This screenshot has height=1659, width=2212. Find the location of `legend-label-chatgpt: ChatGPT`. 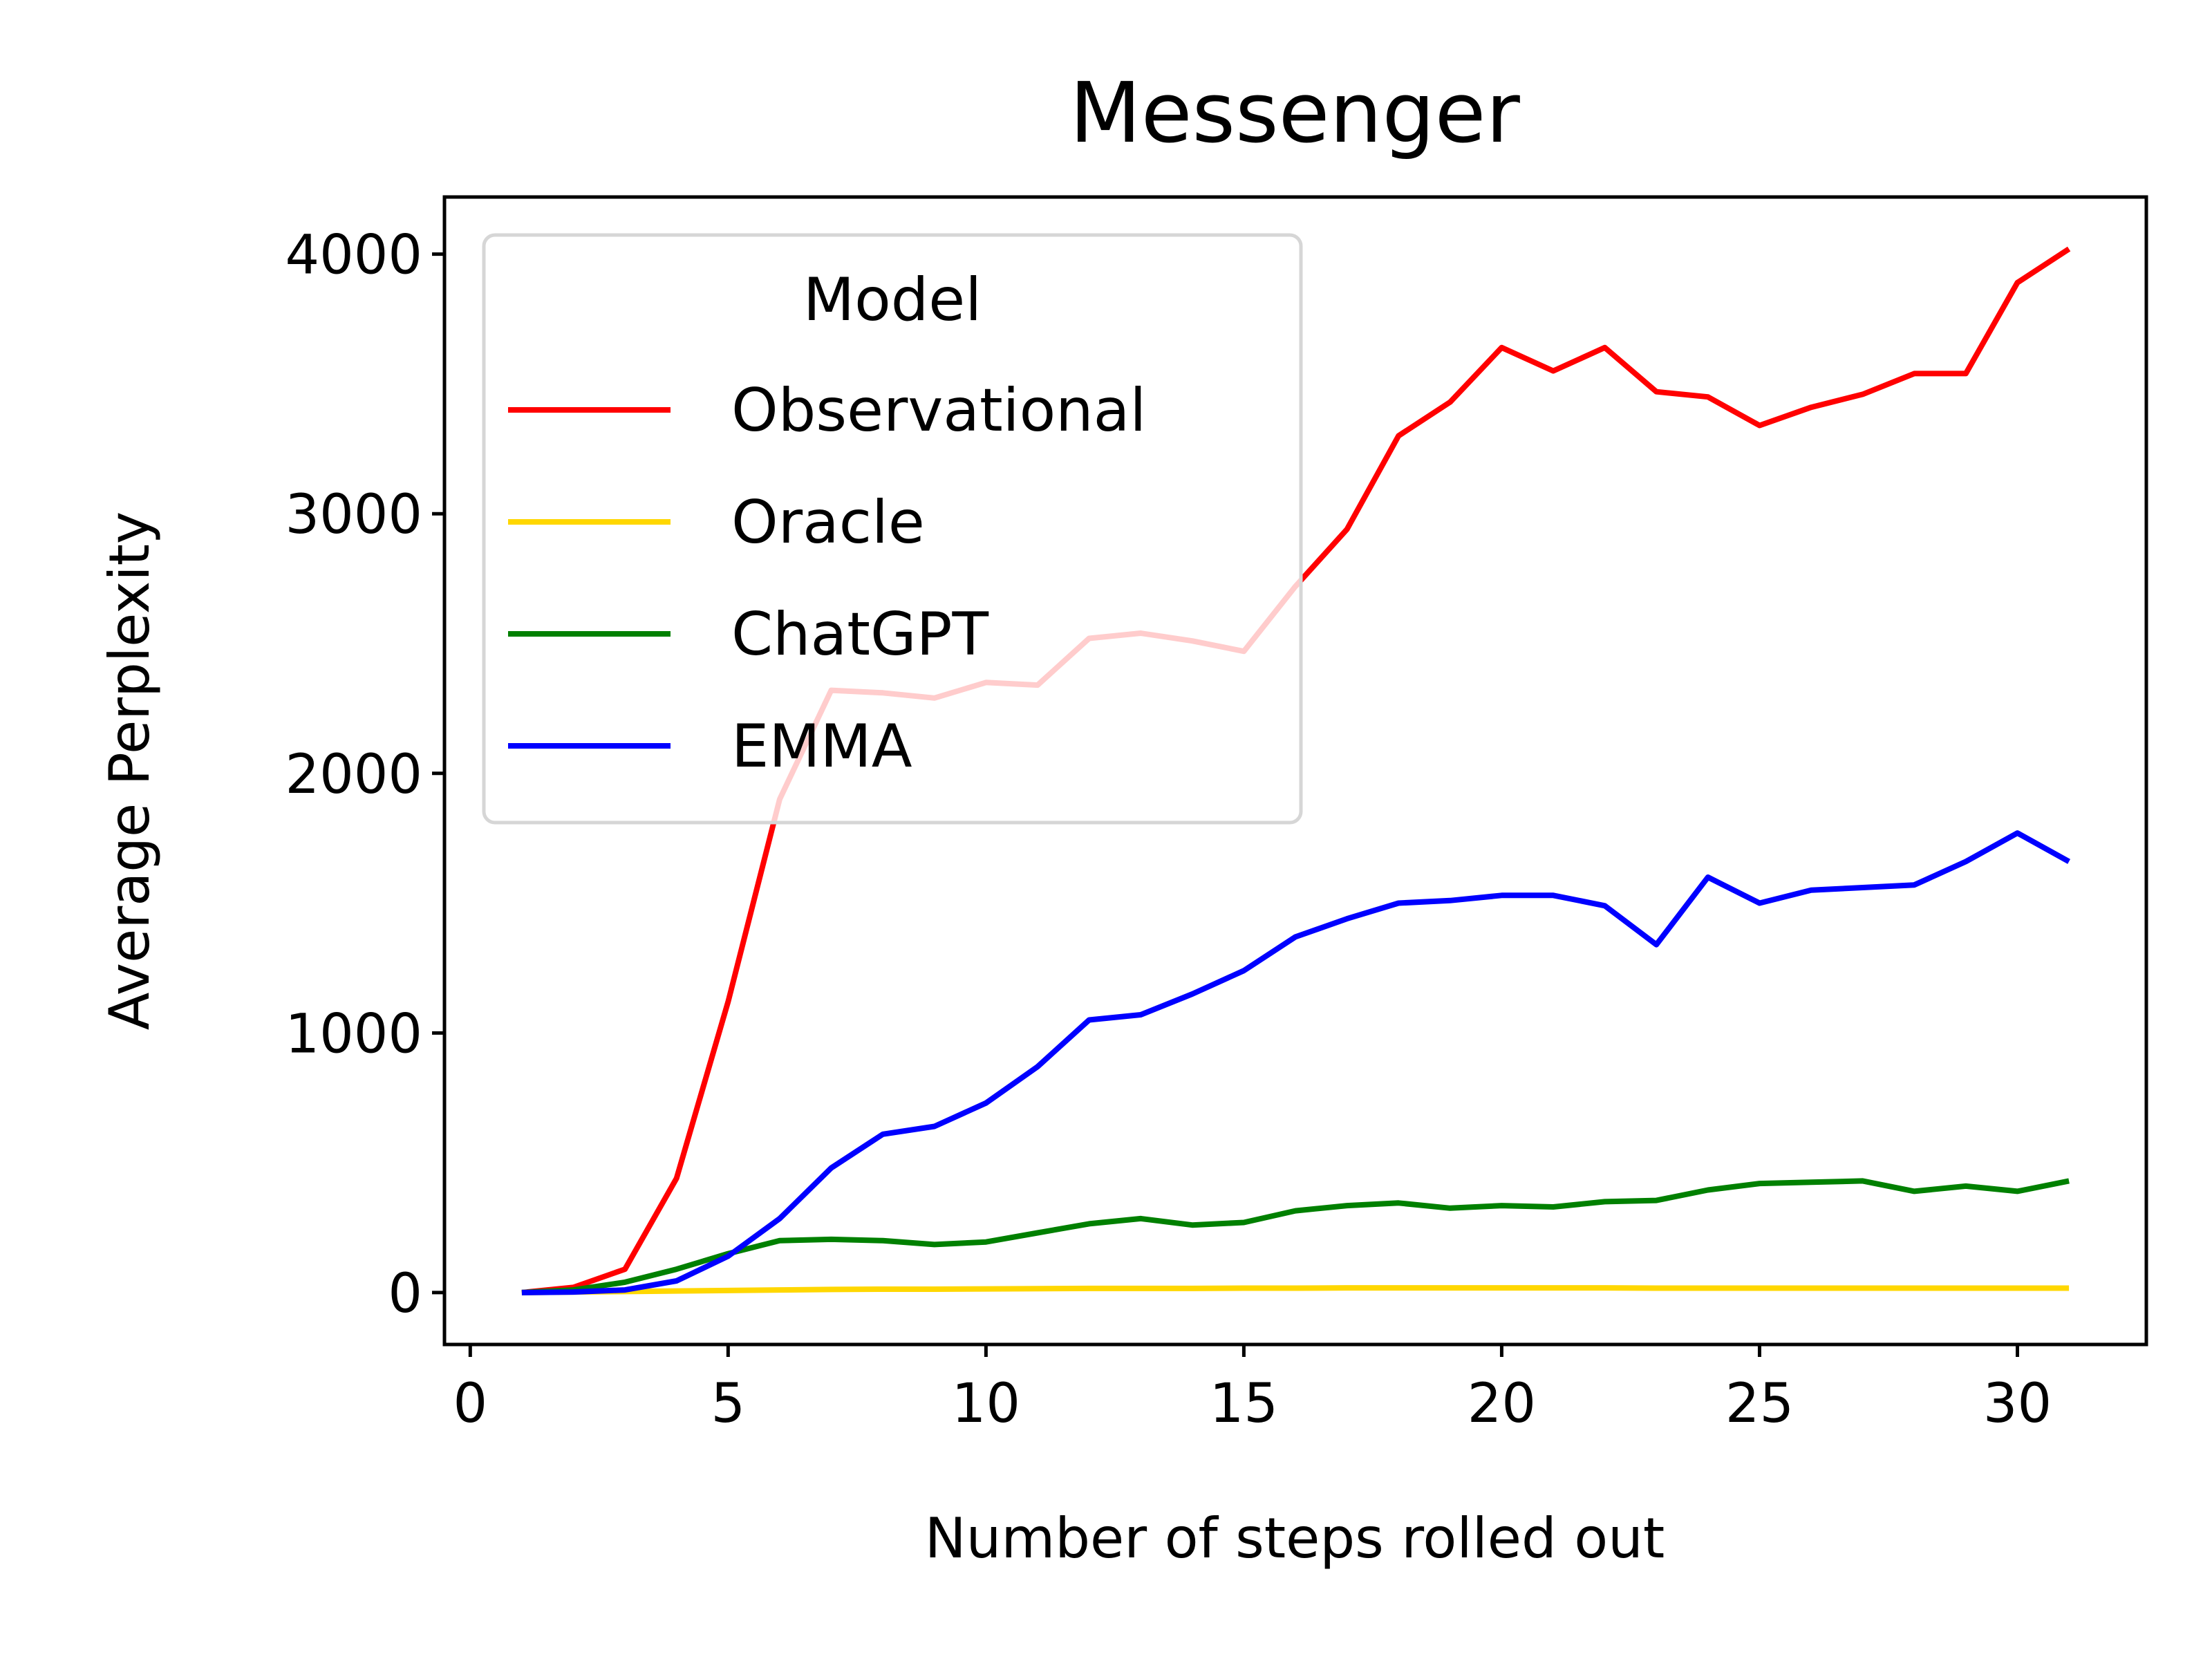

legend-label-chatgpt: ChatGPT is located at coordinates (859, 634).